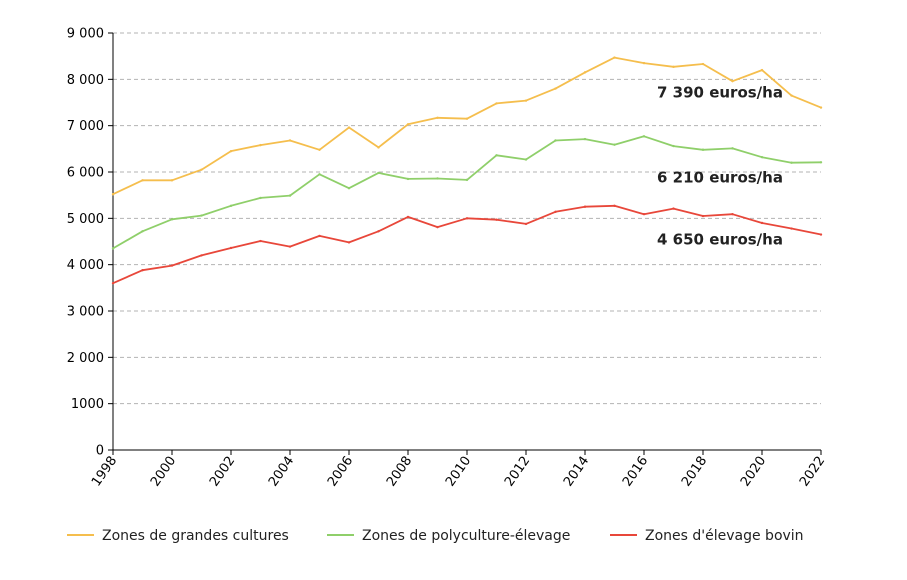  I want to click on y-tick-label: 3 000, so click(85, 312).